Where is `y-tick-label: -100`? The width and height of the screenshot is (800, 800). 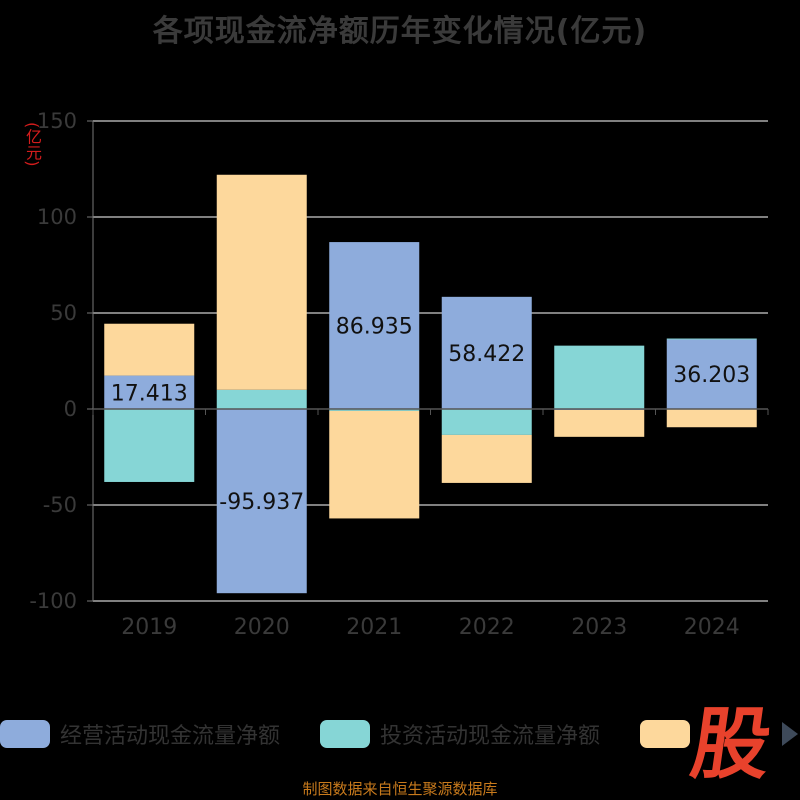
y-tick-label: -100 is located at coordinates (53, 601).